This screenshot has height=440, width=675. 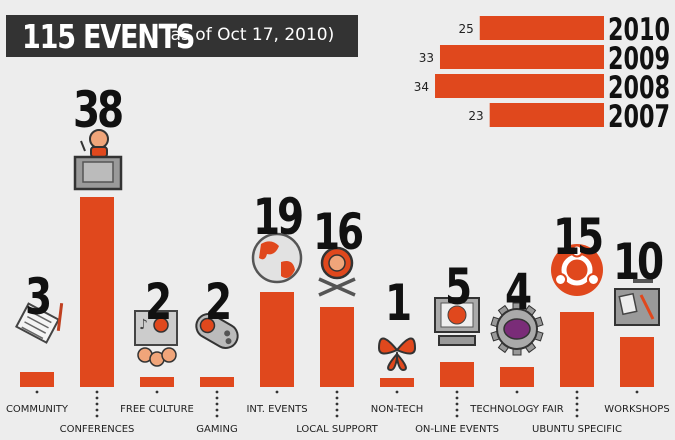 I want to click on category-label: WORKSHOPS, so click(x=636, y=409).